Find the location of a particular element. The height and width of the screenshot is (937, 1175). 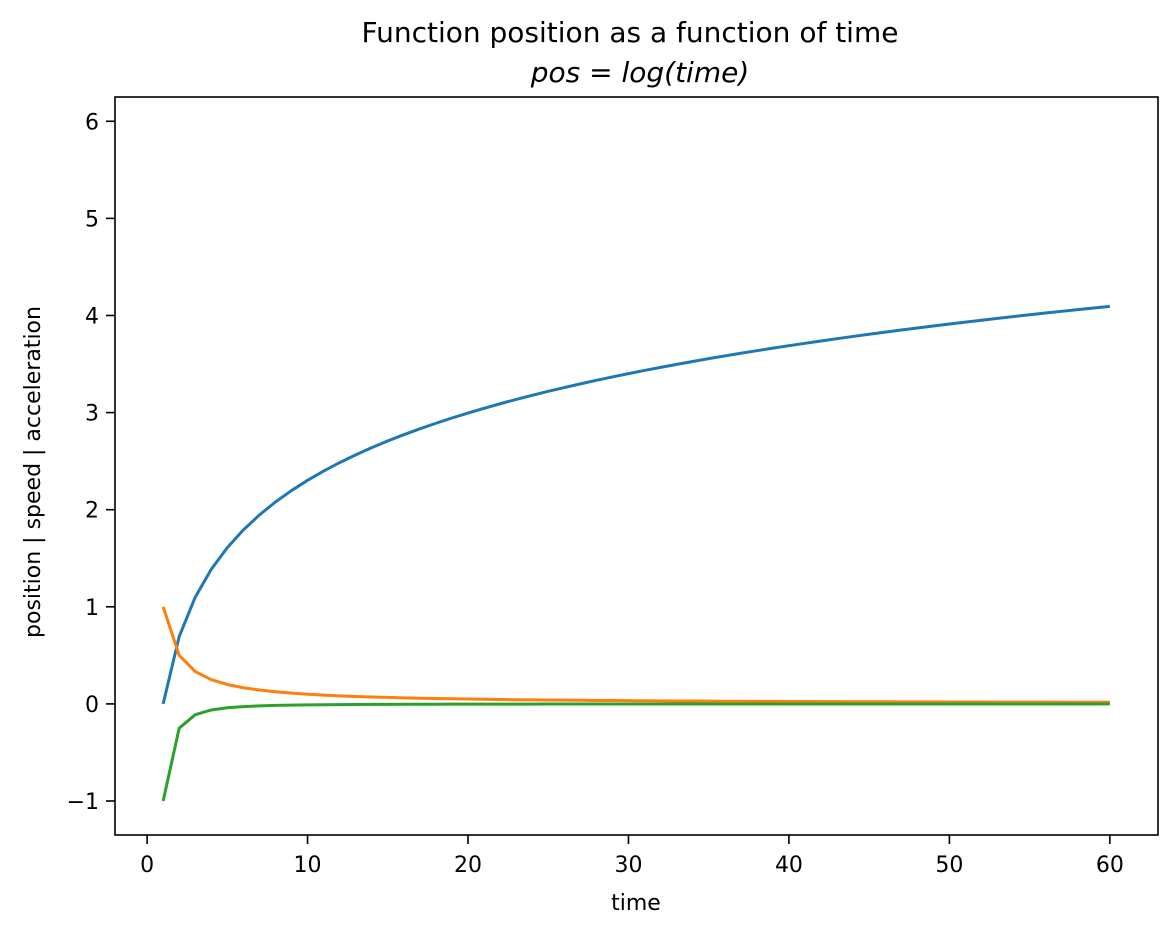

series-line-speed is located at coordinates (635, 655).